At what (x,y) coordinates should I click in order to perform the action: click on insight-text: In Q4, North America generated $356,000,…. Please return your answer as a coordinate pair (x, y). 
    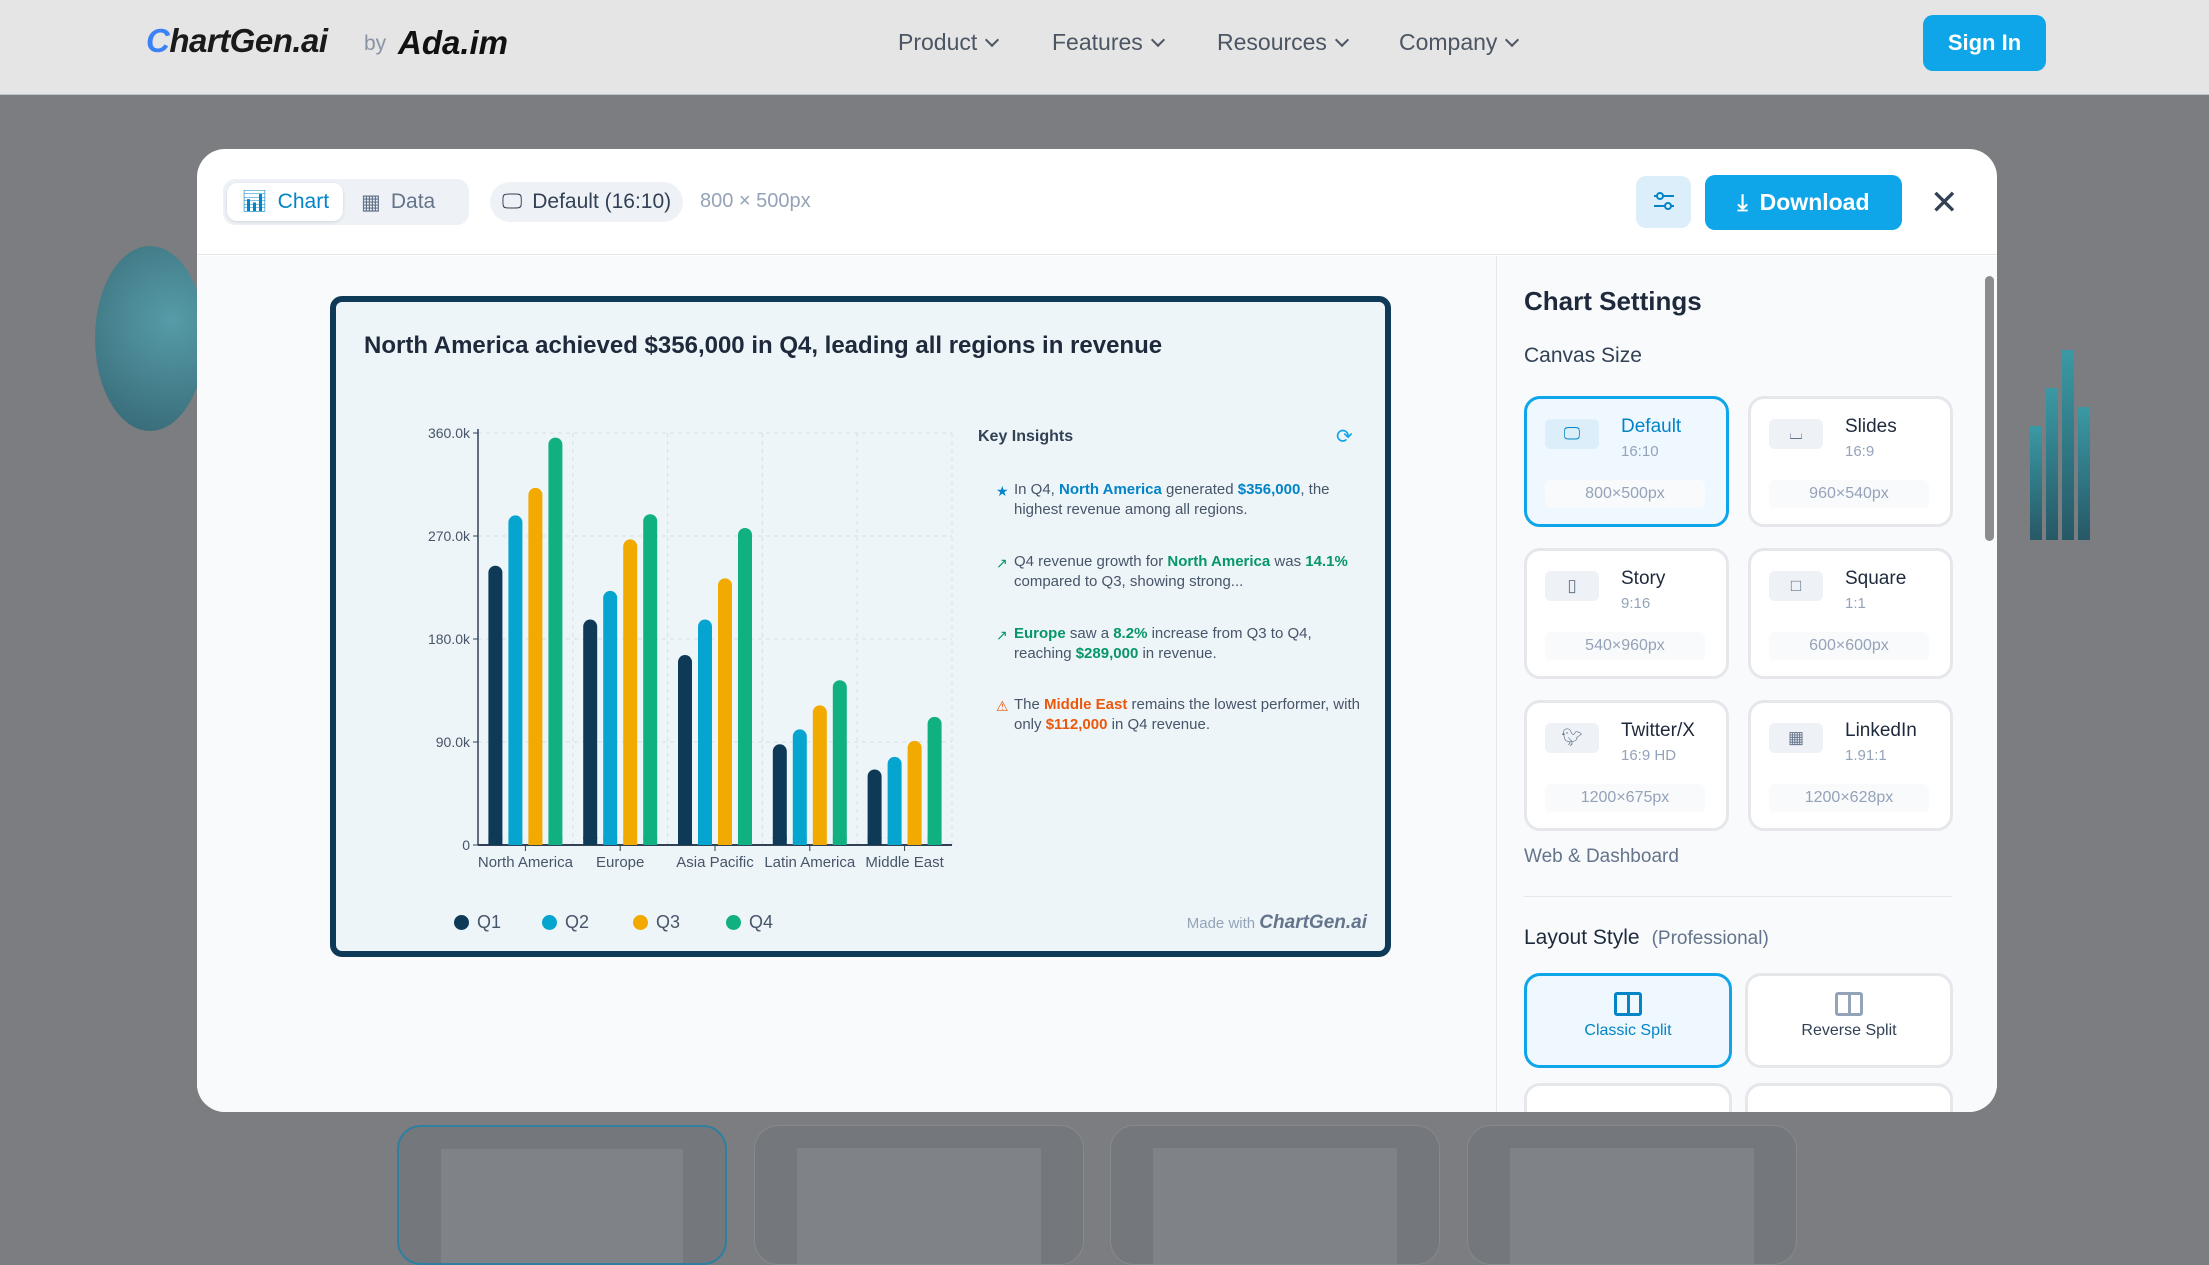
    Looking at the image, I should click on (1190, 500).